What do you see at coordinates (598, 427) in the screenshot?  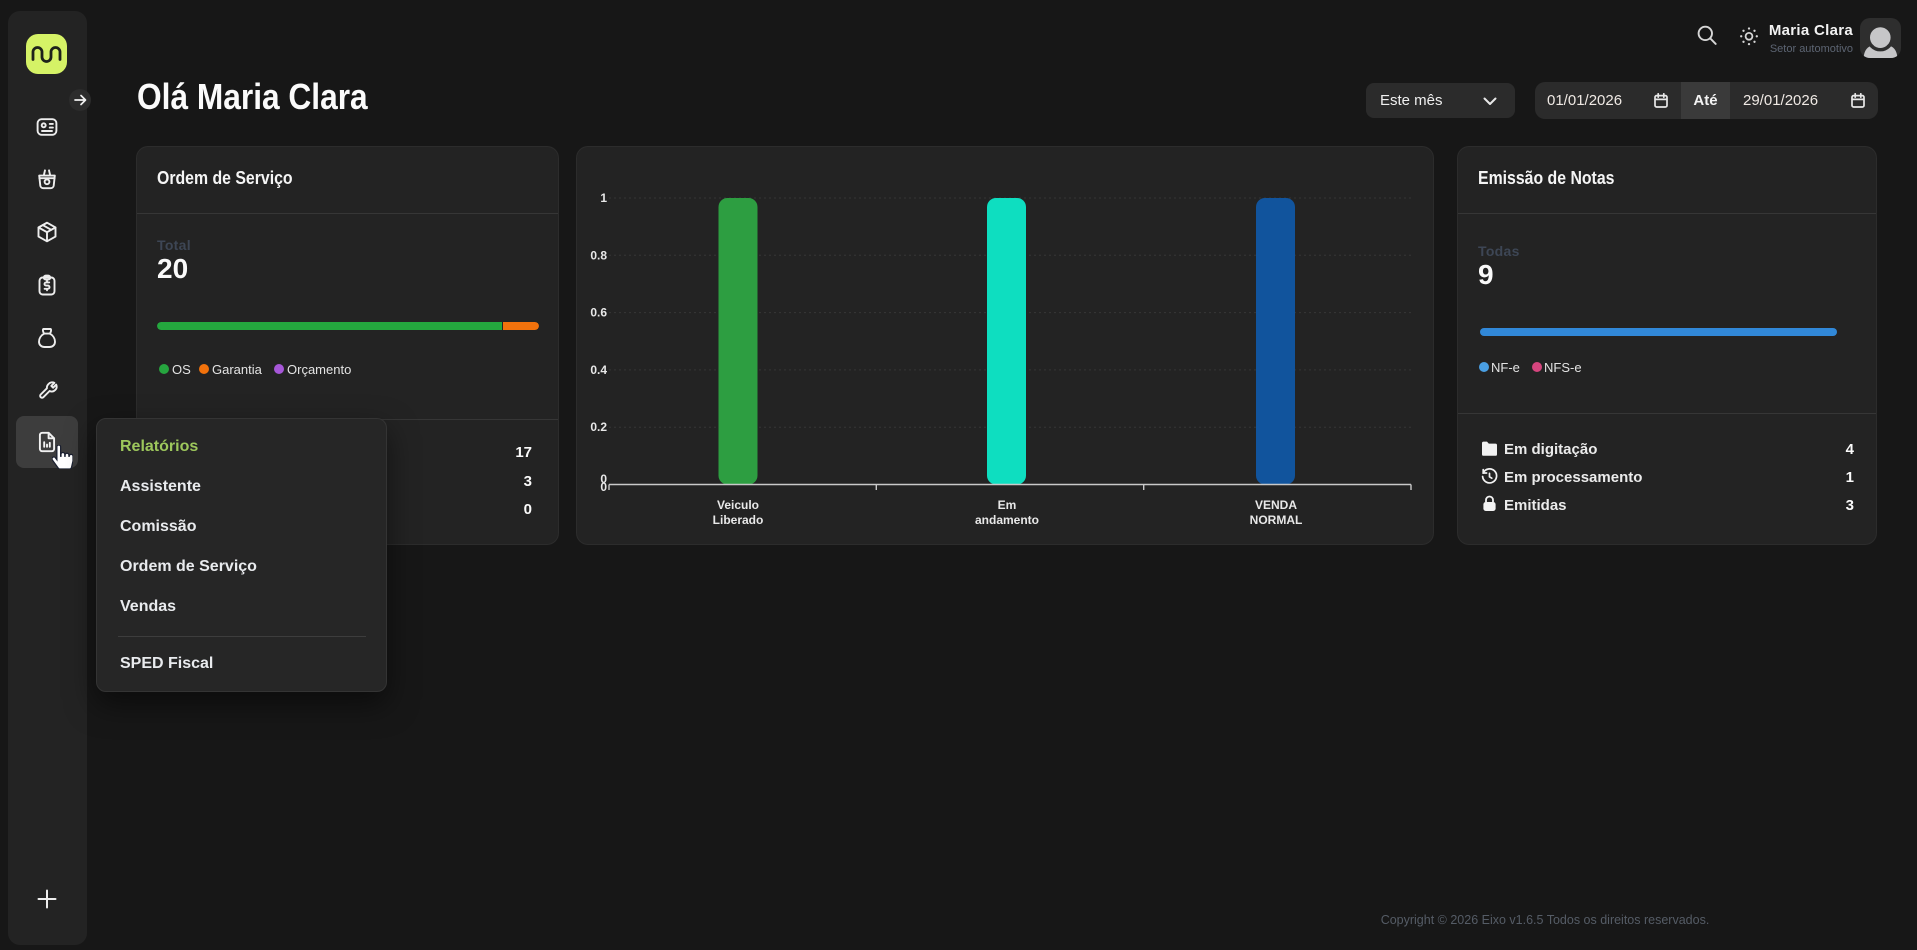 I see `svg-text: 0.2` at bounding box center [598, 427].